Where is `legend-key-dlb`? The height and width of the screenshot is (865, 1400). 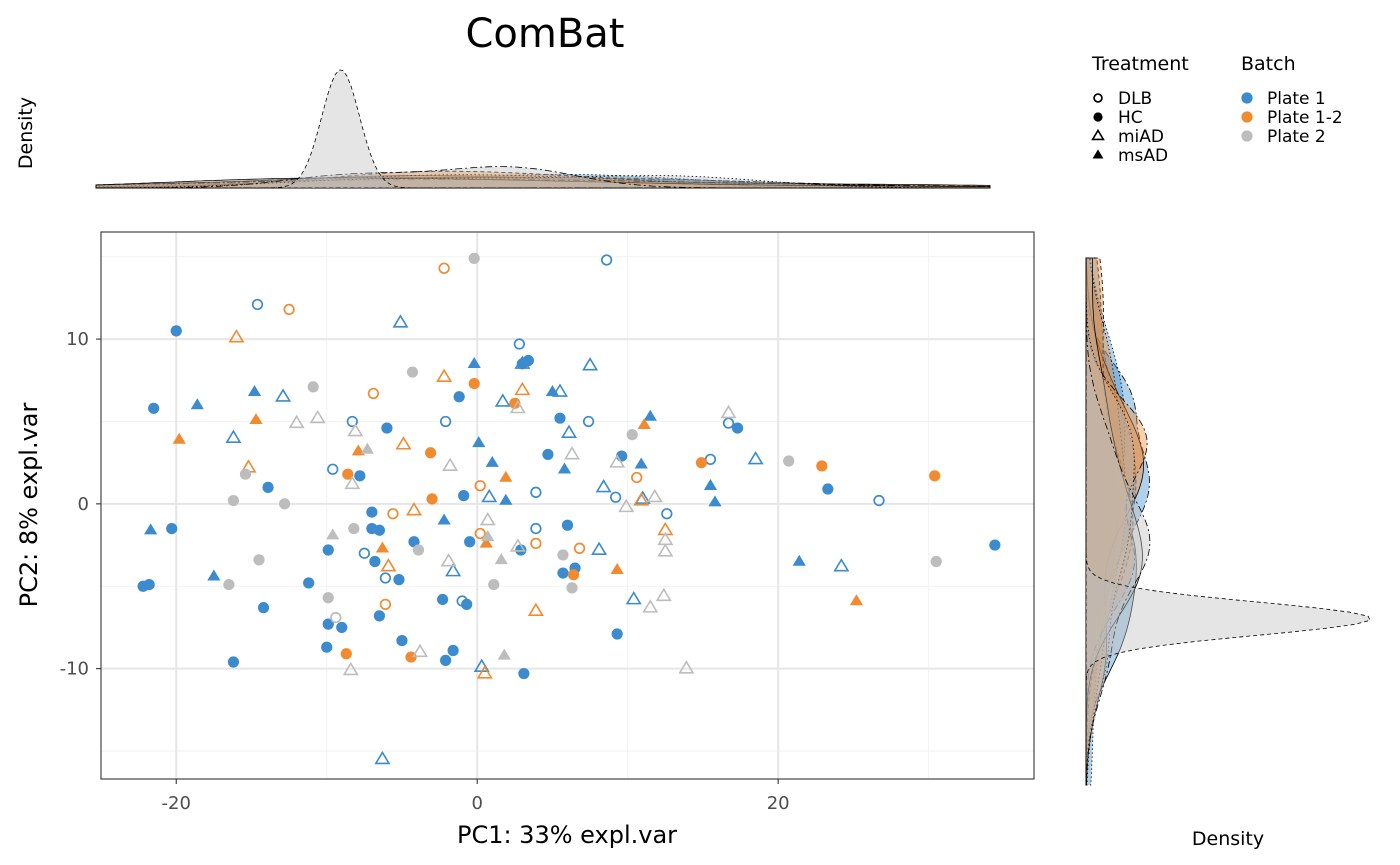 legend-key-dlb is located at coordinates (1098, 98).